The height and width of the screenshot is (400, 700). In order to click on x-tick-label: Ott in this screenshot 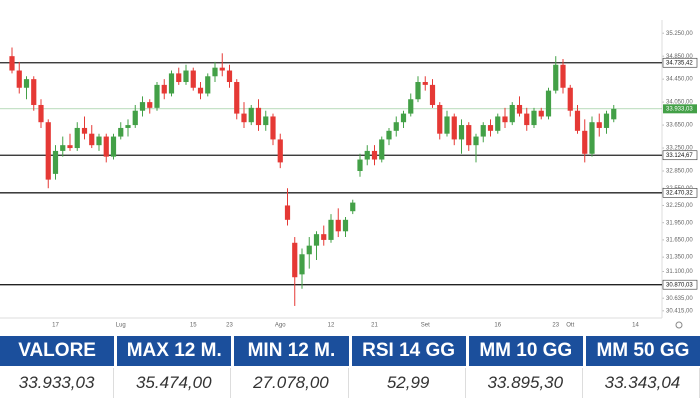, I will do `click(570, 326)`.